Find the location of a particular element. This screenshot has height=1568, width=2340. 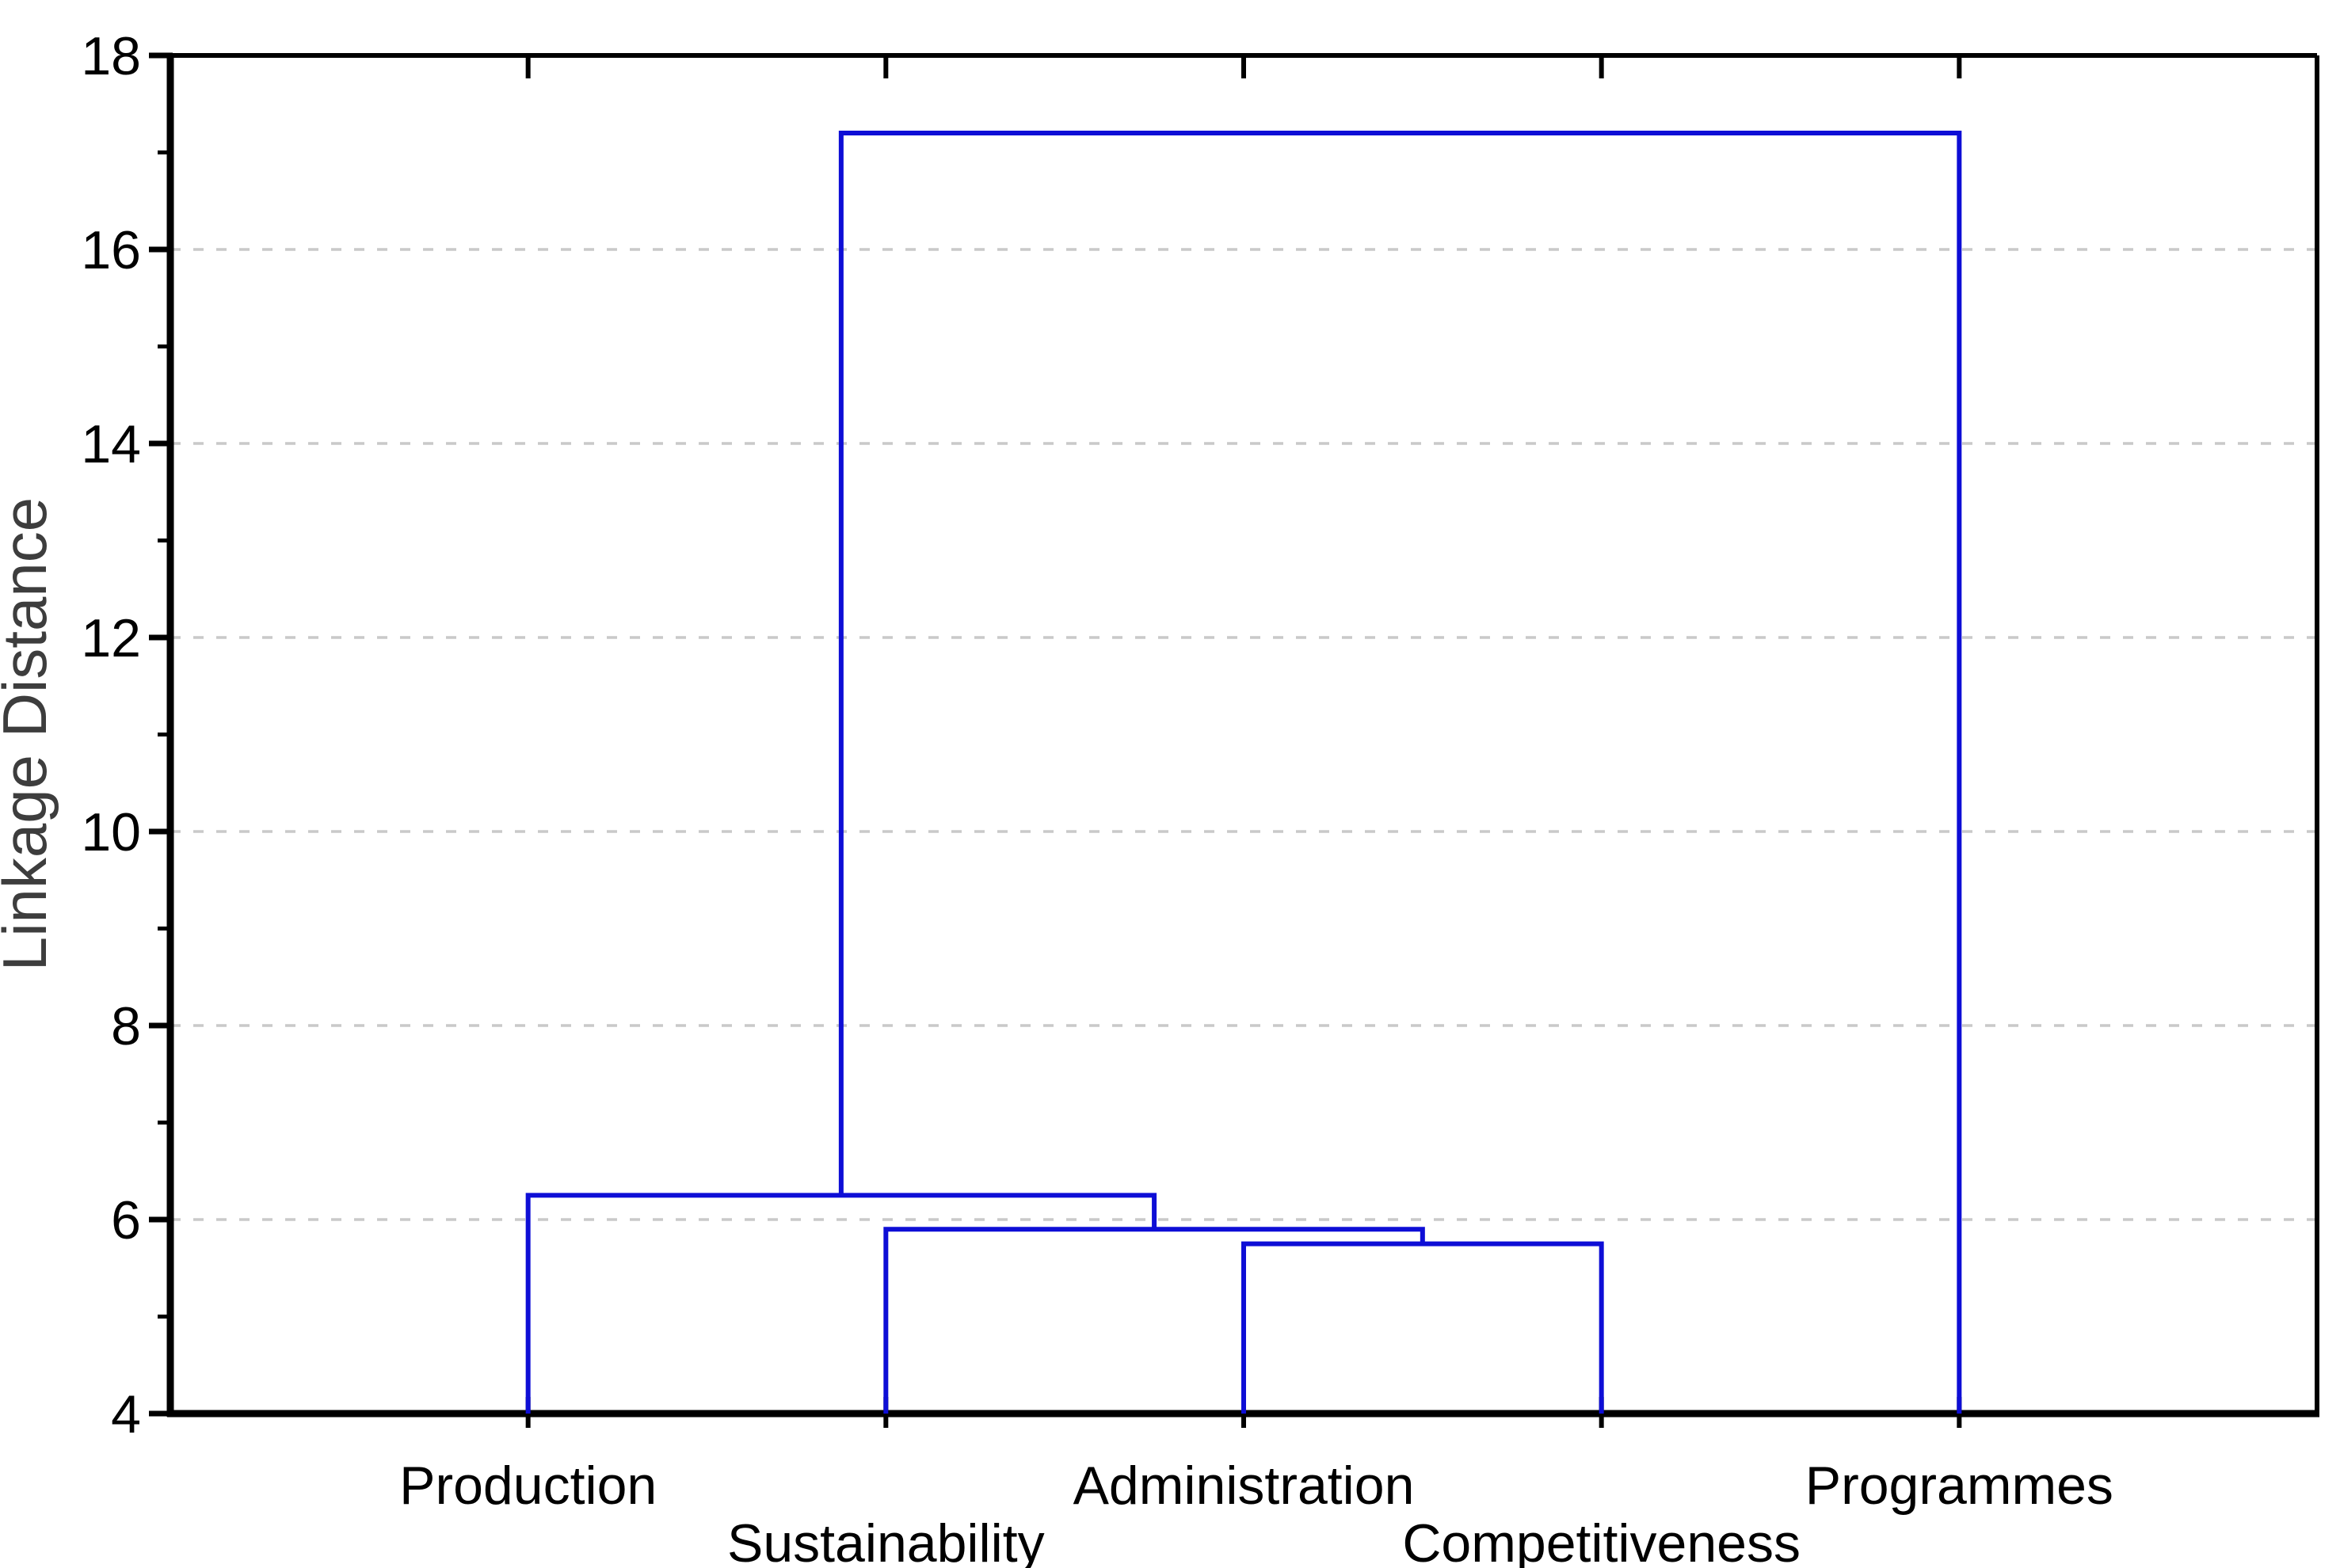

y-tick-labels: 4 6 8 10 12 14 16 18 is located at coordinates (111, 735).